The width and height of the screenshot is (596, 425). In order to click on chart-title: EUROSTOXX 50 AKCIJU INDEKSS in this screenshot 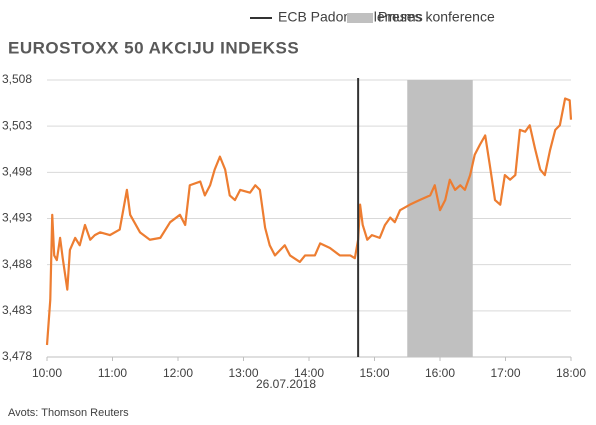, I will do `click(153, 47)`.